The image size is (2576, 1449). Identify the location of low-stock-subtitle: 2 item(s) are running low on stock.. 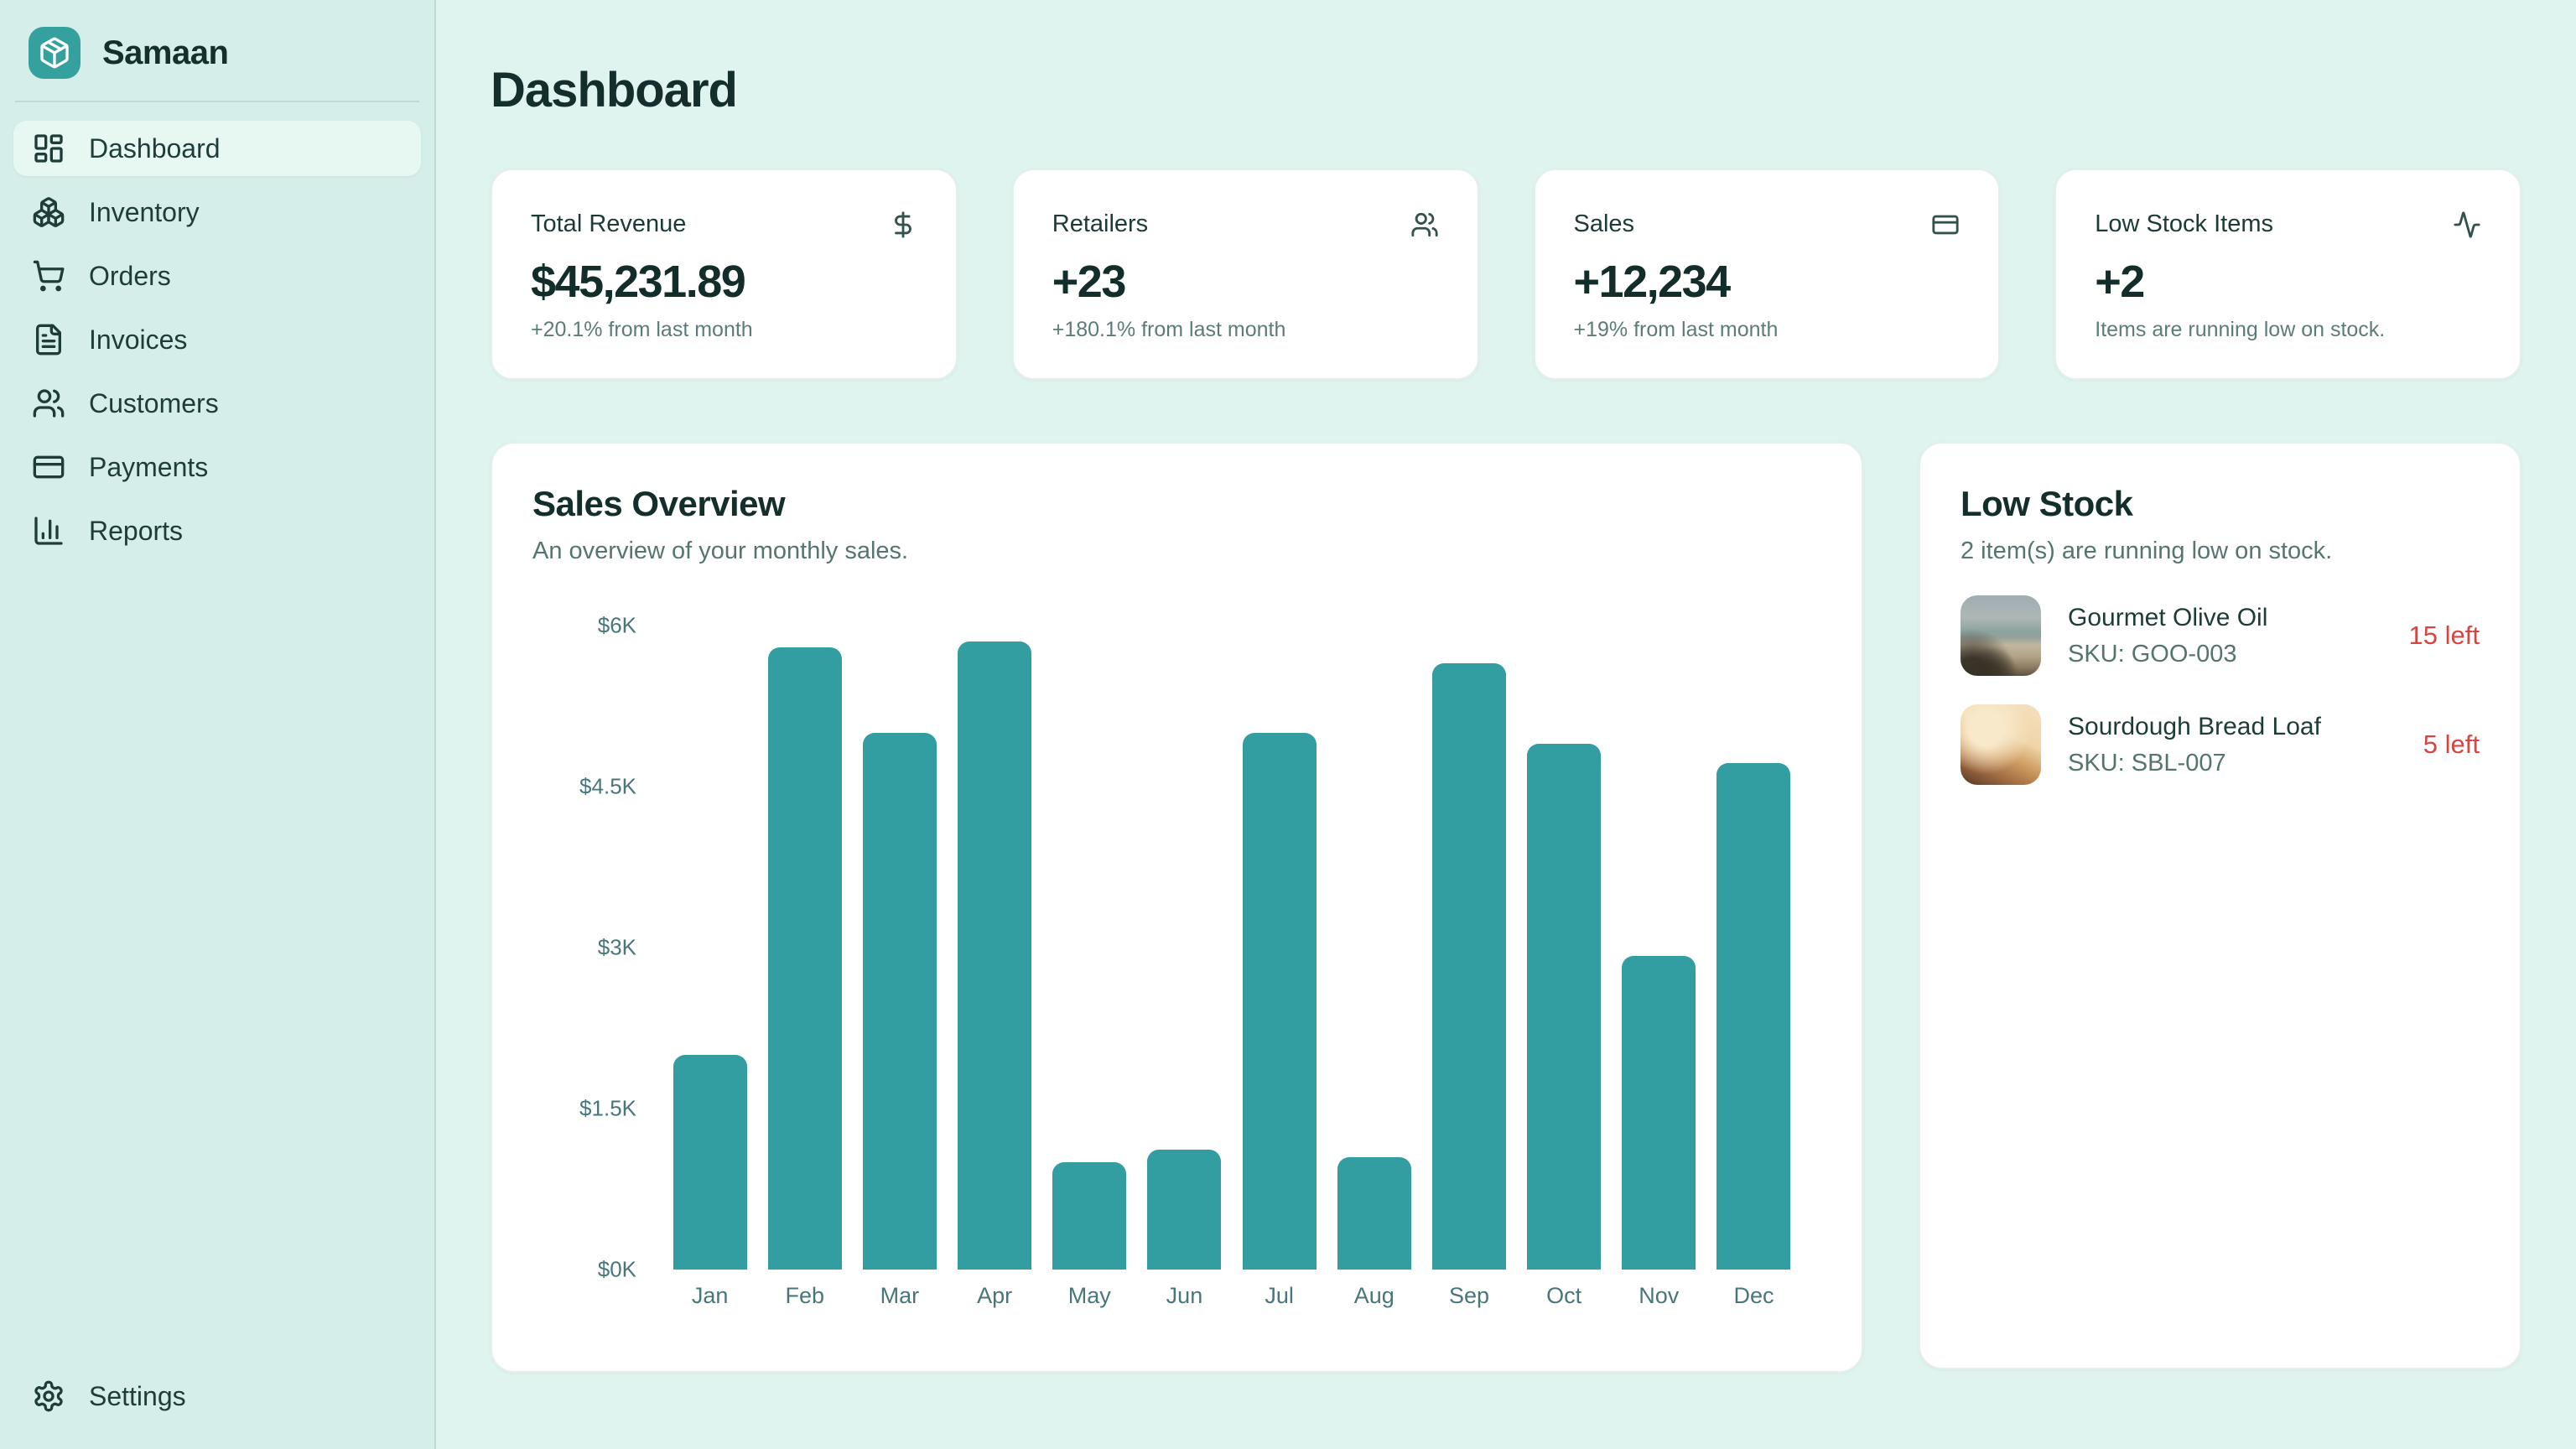
(2147, 551).